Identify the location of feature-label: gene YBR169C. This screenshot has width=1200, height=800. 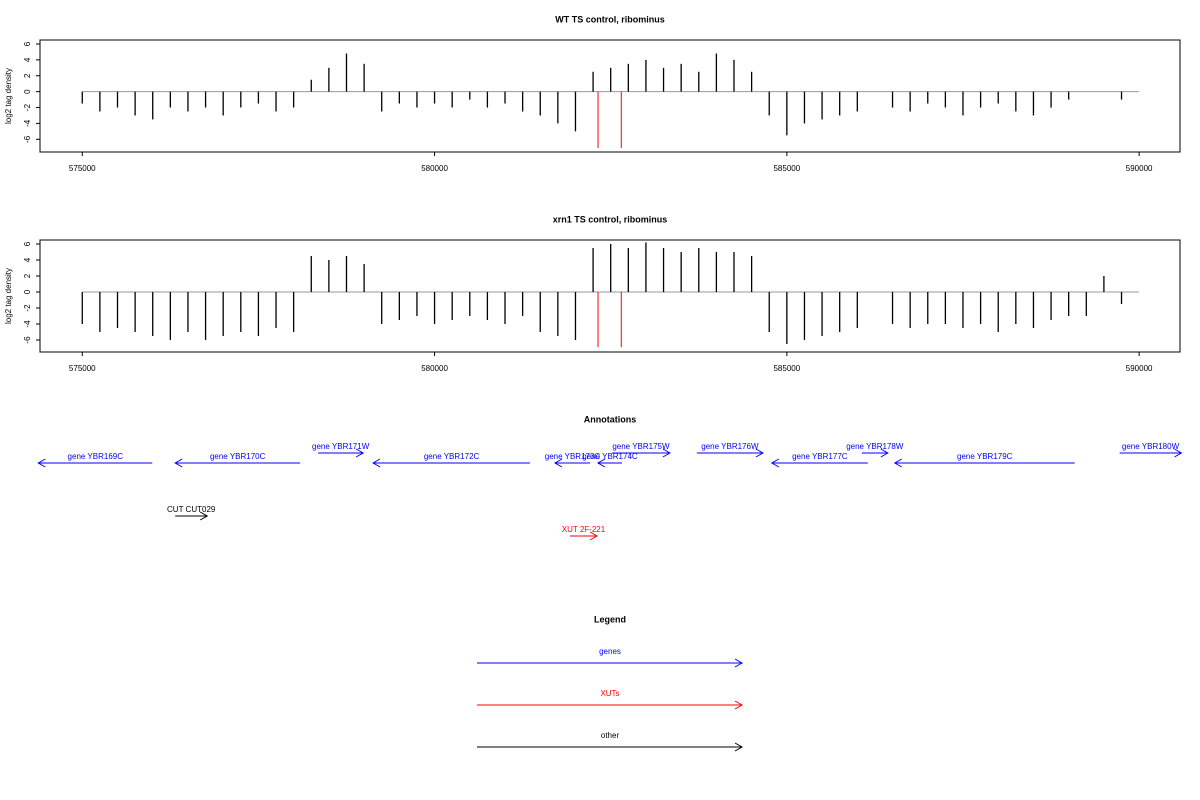
(96, 456).